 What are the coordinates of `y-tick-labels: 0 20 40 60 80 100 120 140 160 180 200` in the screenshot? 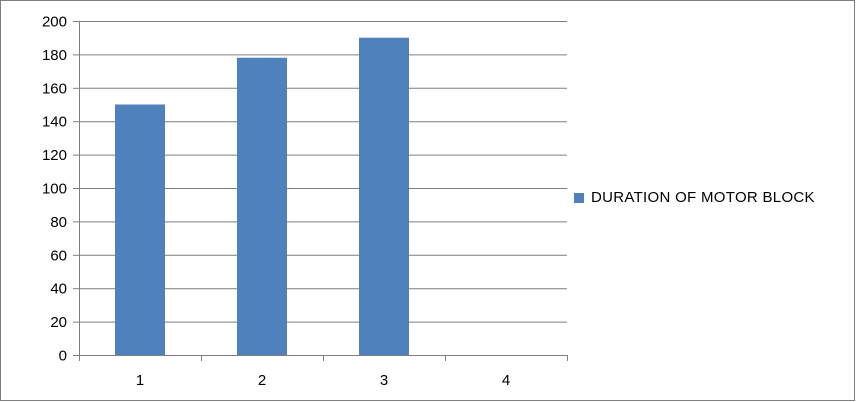 It's located at (54, 189).